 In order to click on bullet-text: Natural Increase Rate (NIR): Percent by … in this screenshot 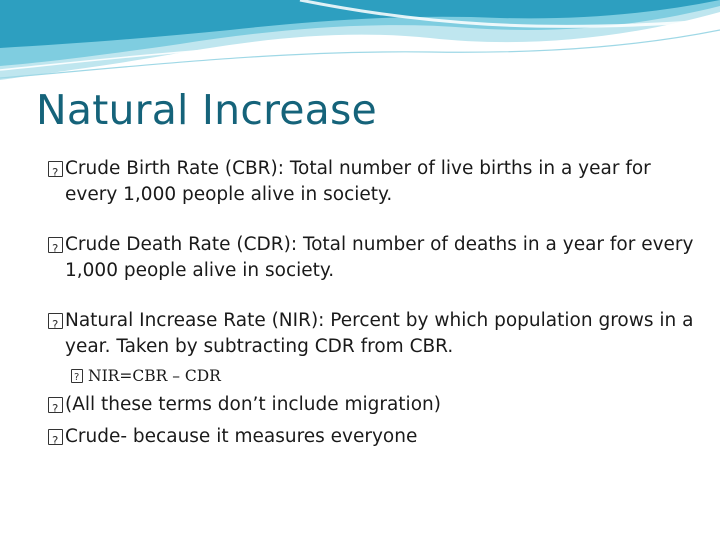, I will do `click(379, 333)`.